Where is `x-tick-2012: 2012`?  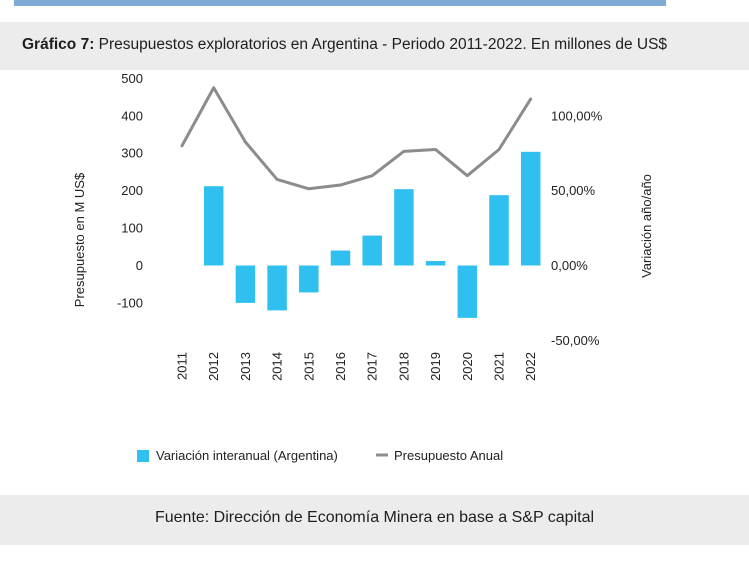
x-tick-2012: 2012 is located at coordinates (213, 366).